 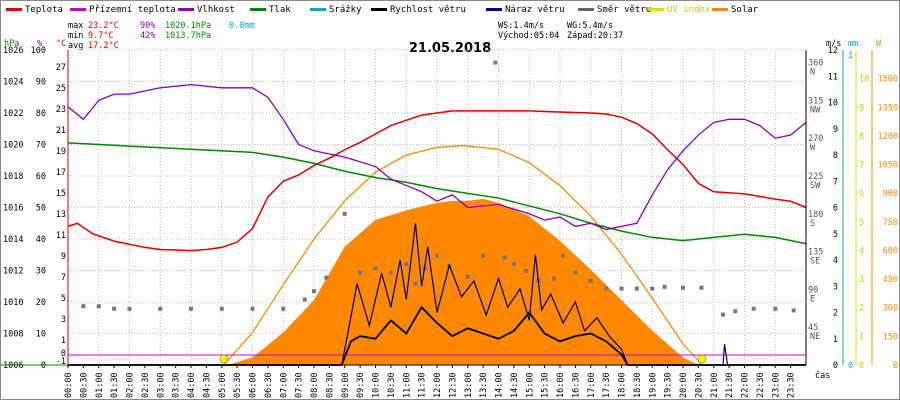 What do you see at coordinates (61, 362) in the screenshot?
I see `tick-degc: -1` at bounding box center [61, 362].